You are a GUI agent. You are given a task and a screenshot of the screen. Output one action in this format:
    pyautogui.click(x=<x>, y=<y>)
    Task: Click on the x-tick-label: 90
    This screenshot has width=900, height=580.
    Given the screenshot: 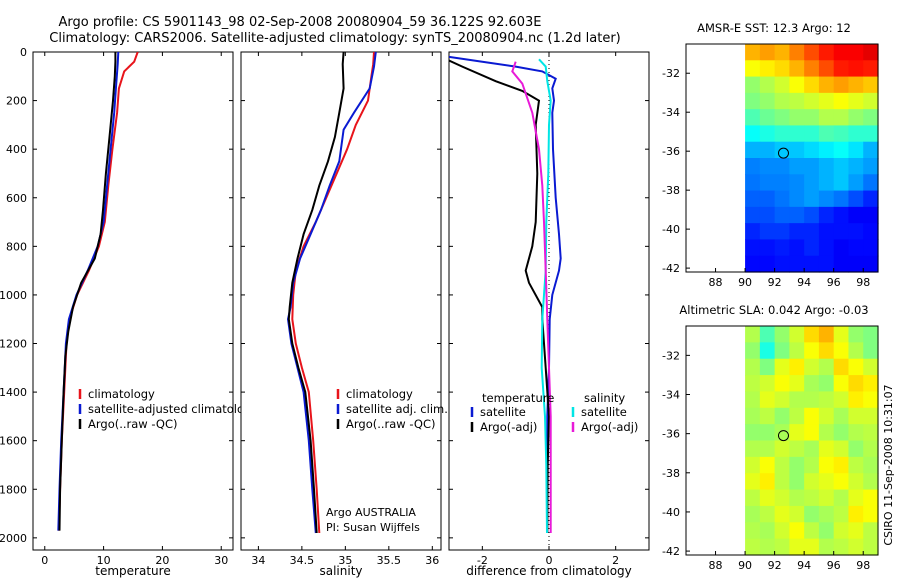 What is the action you would take?
    pyautogui.click(x=745, y=565)
    